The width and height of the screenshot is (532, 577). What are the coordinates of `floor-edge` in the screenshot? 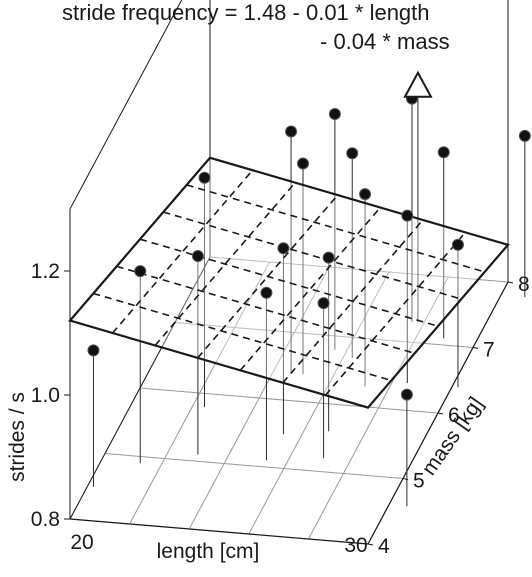 It's located at (219, 531).